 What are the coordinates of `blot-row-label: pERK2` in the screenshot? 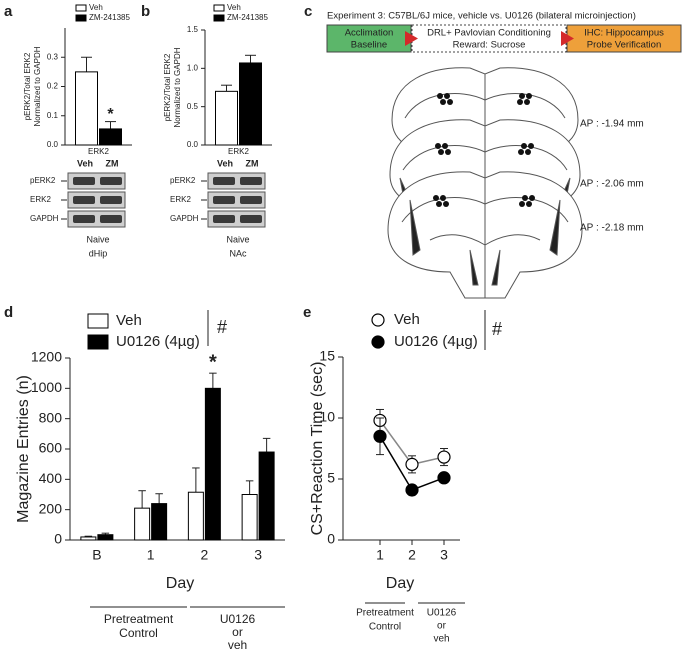 It's located at (43, 180).